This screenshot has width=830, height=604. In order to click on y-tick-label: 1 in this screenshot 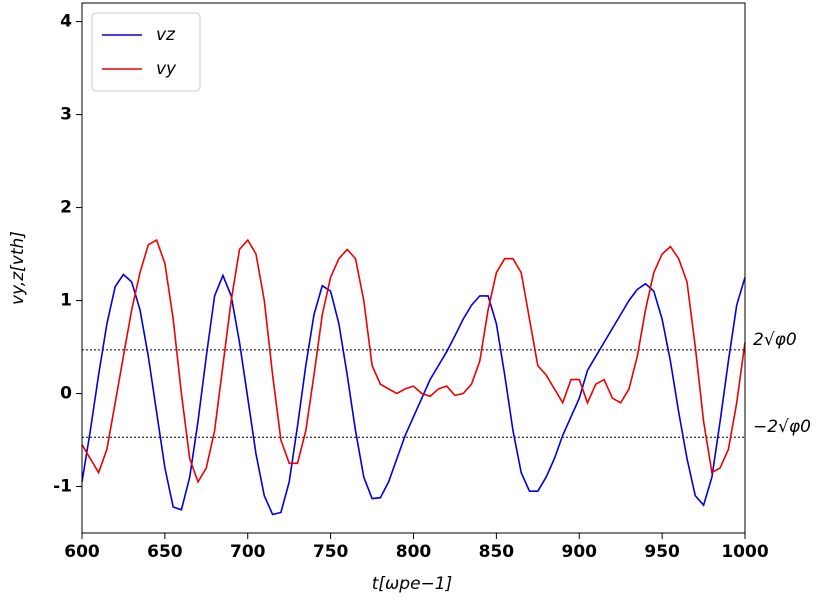, I will do `click(66, 301)`.